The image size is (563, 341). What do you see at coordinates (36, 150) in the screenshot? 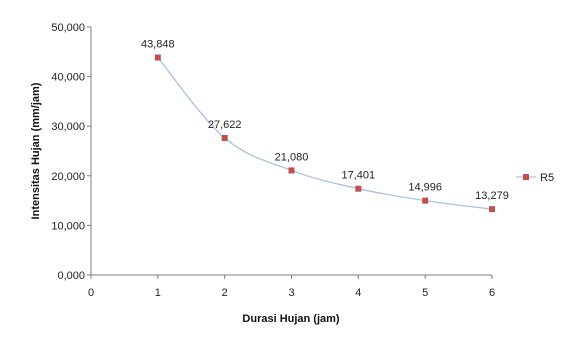
I see `y-axis-title: Intensitas Hujan (mm/jam)` at bounding box center [36, 150].